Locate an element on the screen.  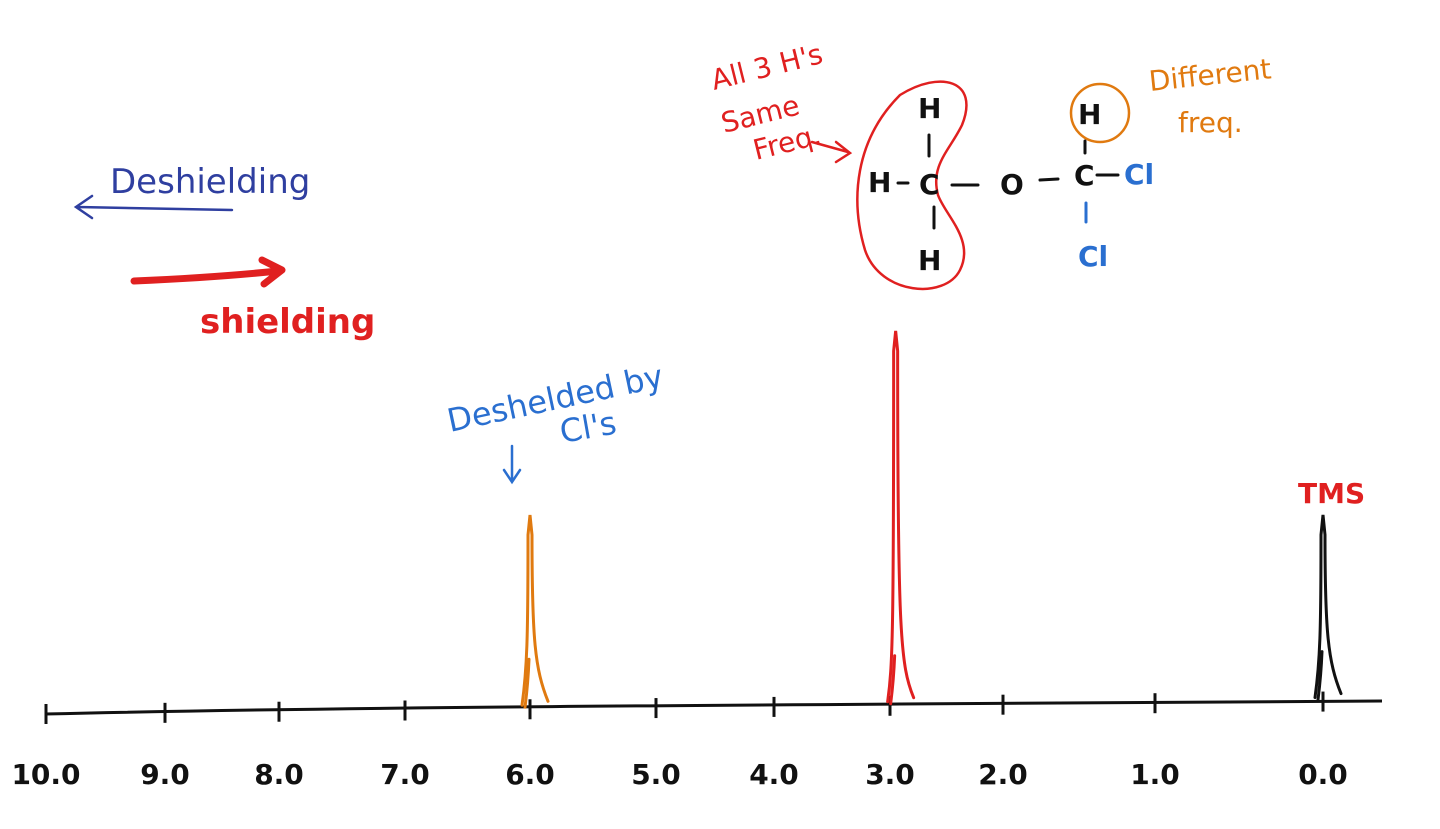
deshielded-annotation: Deshelded by Cl's is located at coordinates (555, 421).